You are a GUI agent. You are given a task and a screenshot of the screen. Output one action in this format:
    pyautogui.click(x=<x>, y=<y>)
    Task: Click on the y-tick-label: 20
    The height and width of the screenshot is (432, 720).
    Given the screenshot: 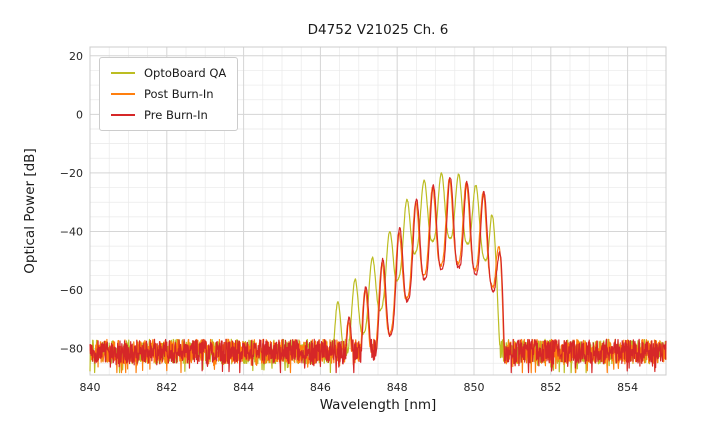 What is the action you would take?
    pyautogui.click(x=76, y=56)
    